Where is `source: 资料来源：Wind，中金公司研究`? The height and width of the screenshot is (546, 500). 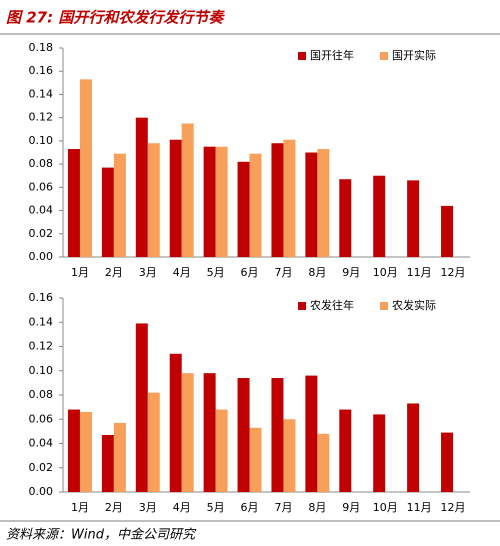
source: 资料来源：Wind，中金公司研究 is located at coordinates (101, 535).